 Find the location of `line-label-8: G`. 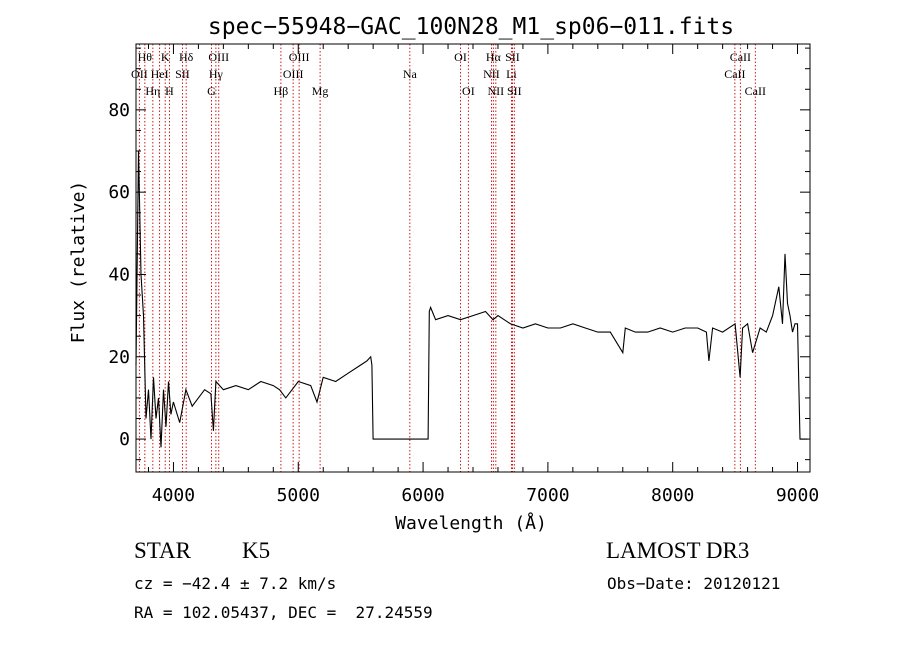

line-label-8: G is located at coordinates (211, 91).